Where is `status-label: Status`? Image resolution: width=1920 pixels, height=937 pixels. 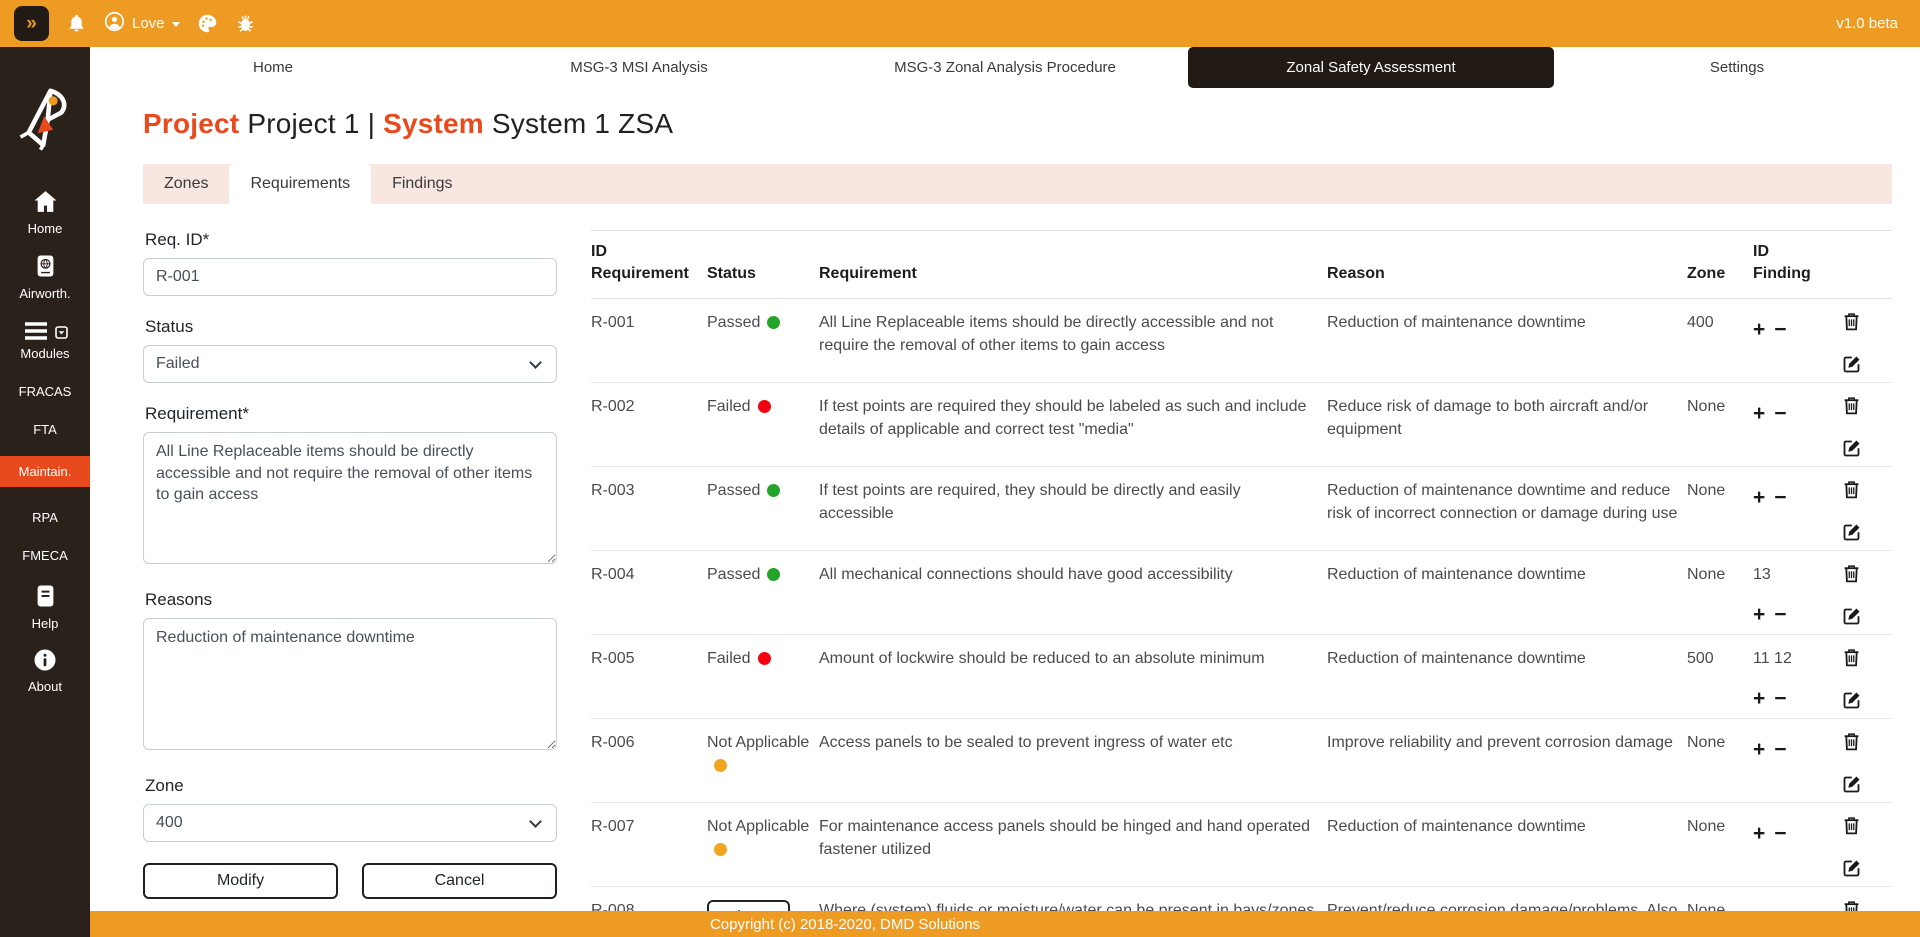 status-label: Status is located at coordinates (169, 326).